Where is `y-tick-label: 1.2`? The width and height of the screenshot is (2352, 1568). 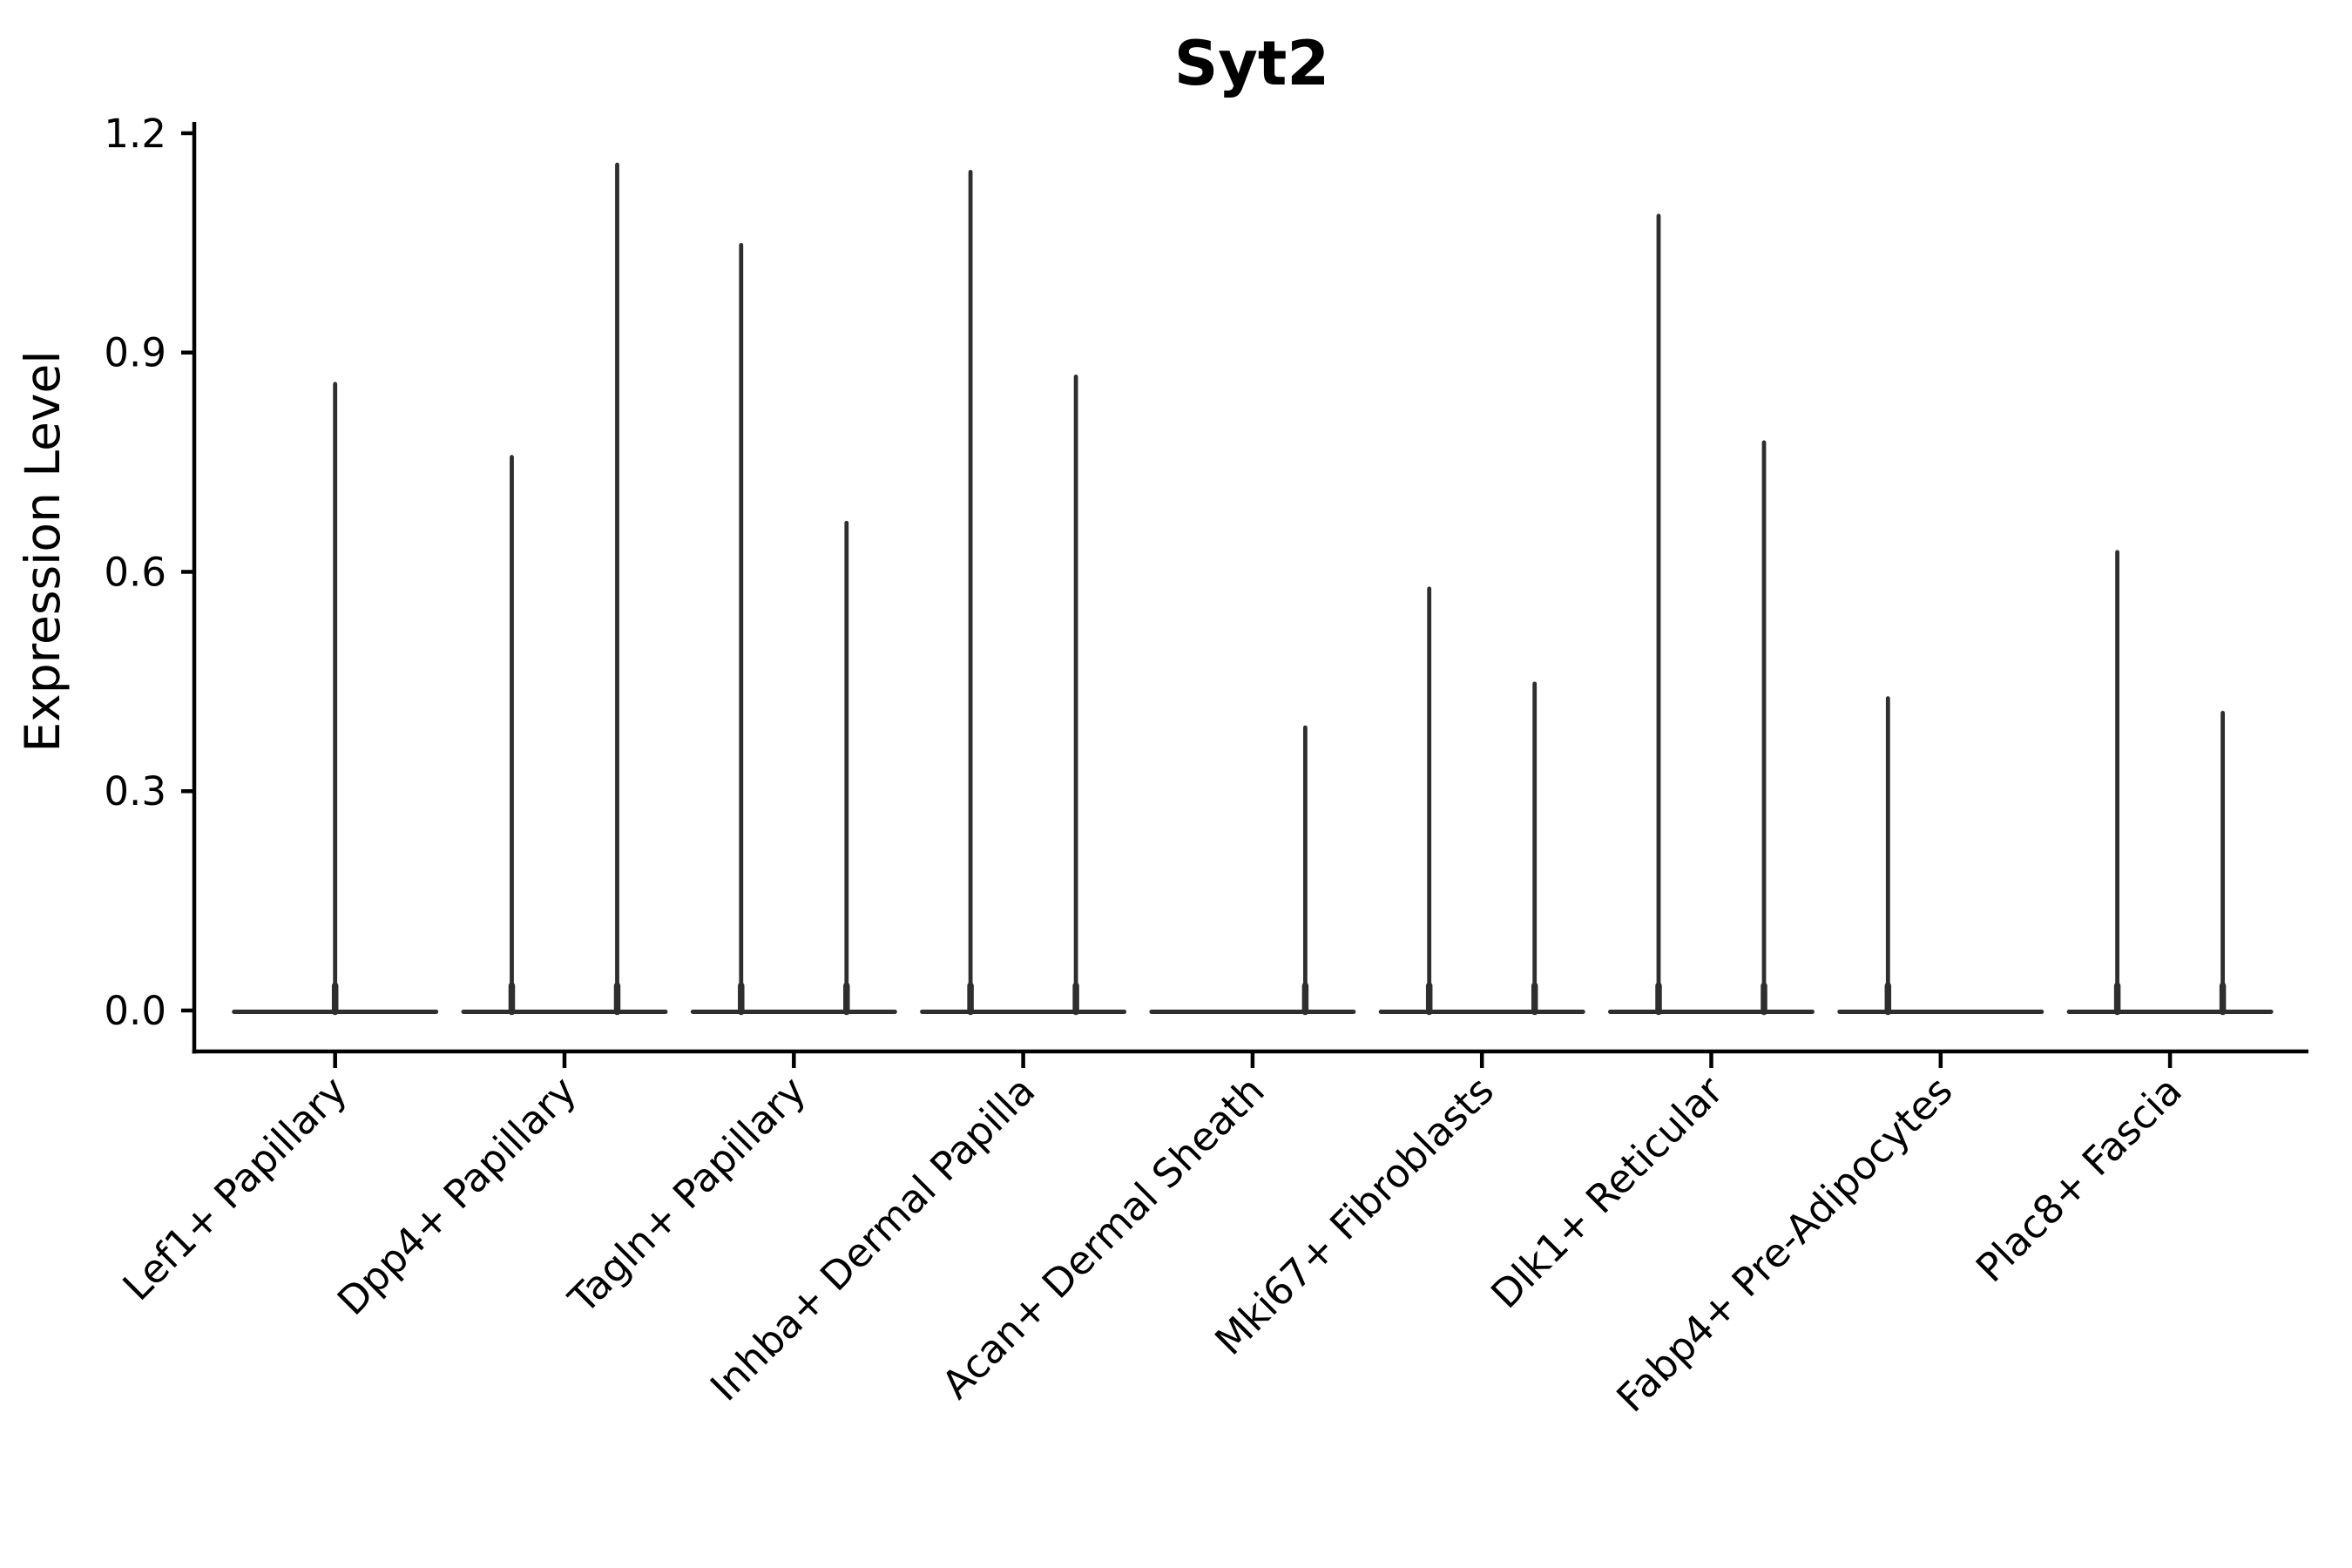 y-tick-label: 1.2 is located at coordinates (135, 134).